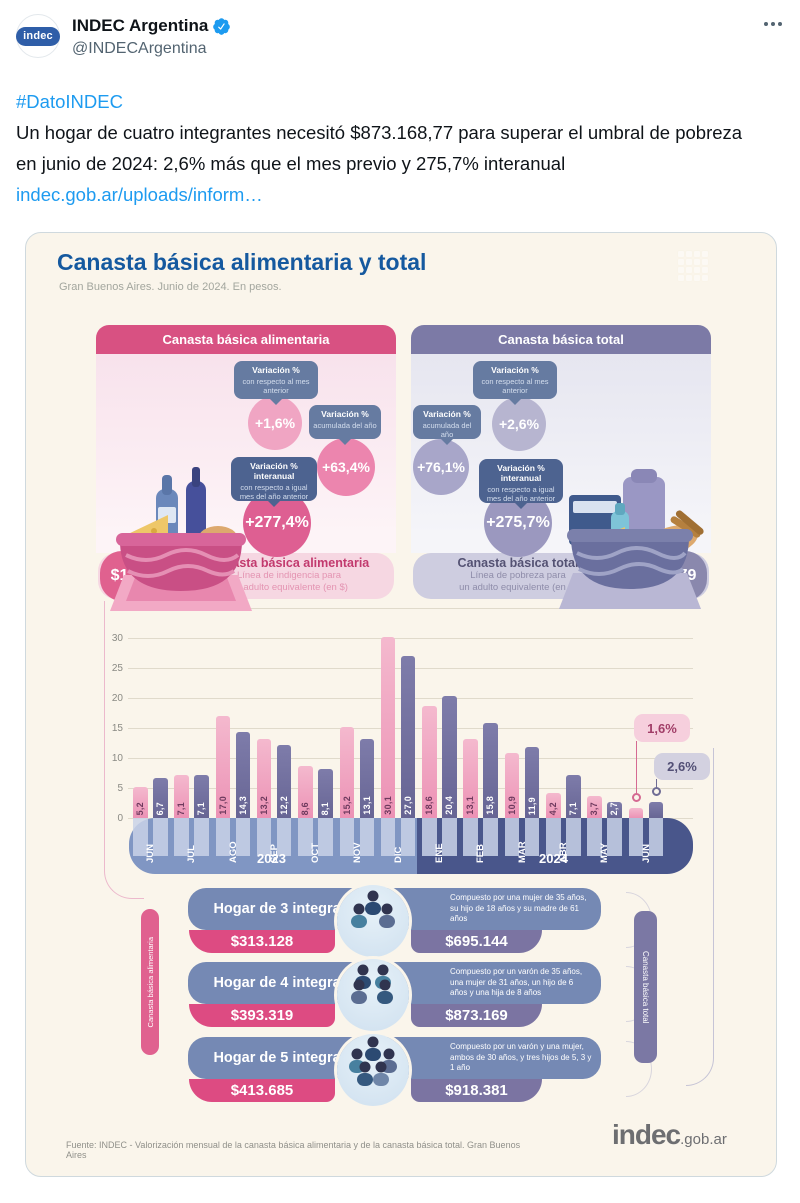 The image size is (800, 1203). I want to click on avatar: indec, so click(38, 36).